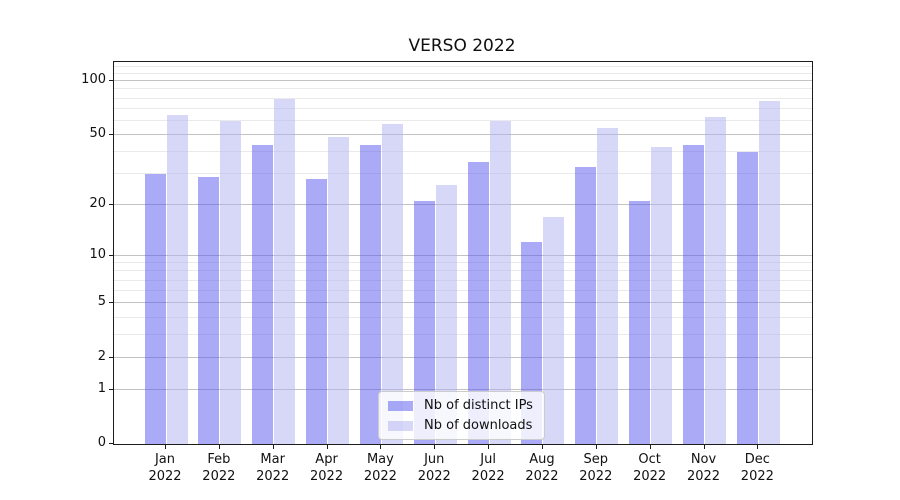  I want to click on x-tick-year-may: 2022, so click(380, 476).